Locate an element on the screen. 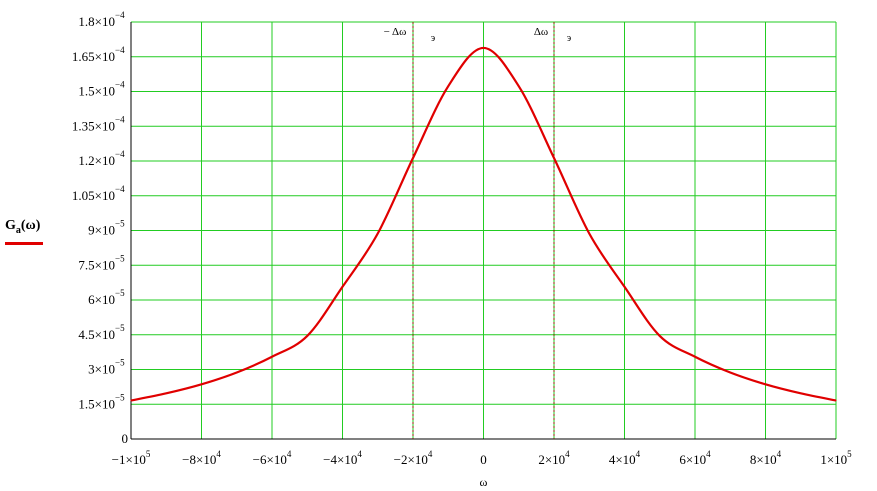 This screenshot has width=877, height=491. marker-label: Δω is located at coordinates (541, 32).